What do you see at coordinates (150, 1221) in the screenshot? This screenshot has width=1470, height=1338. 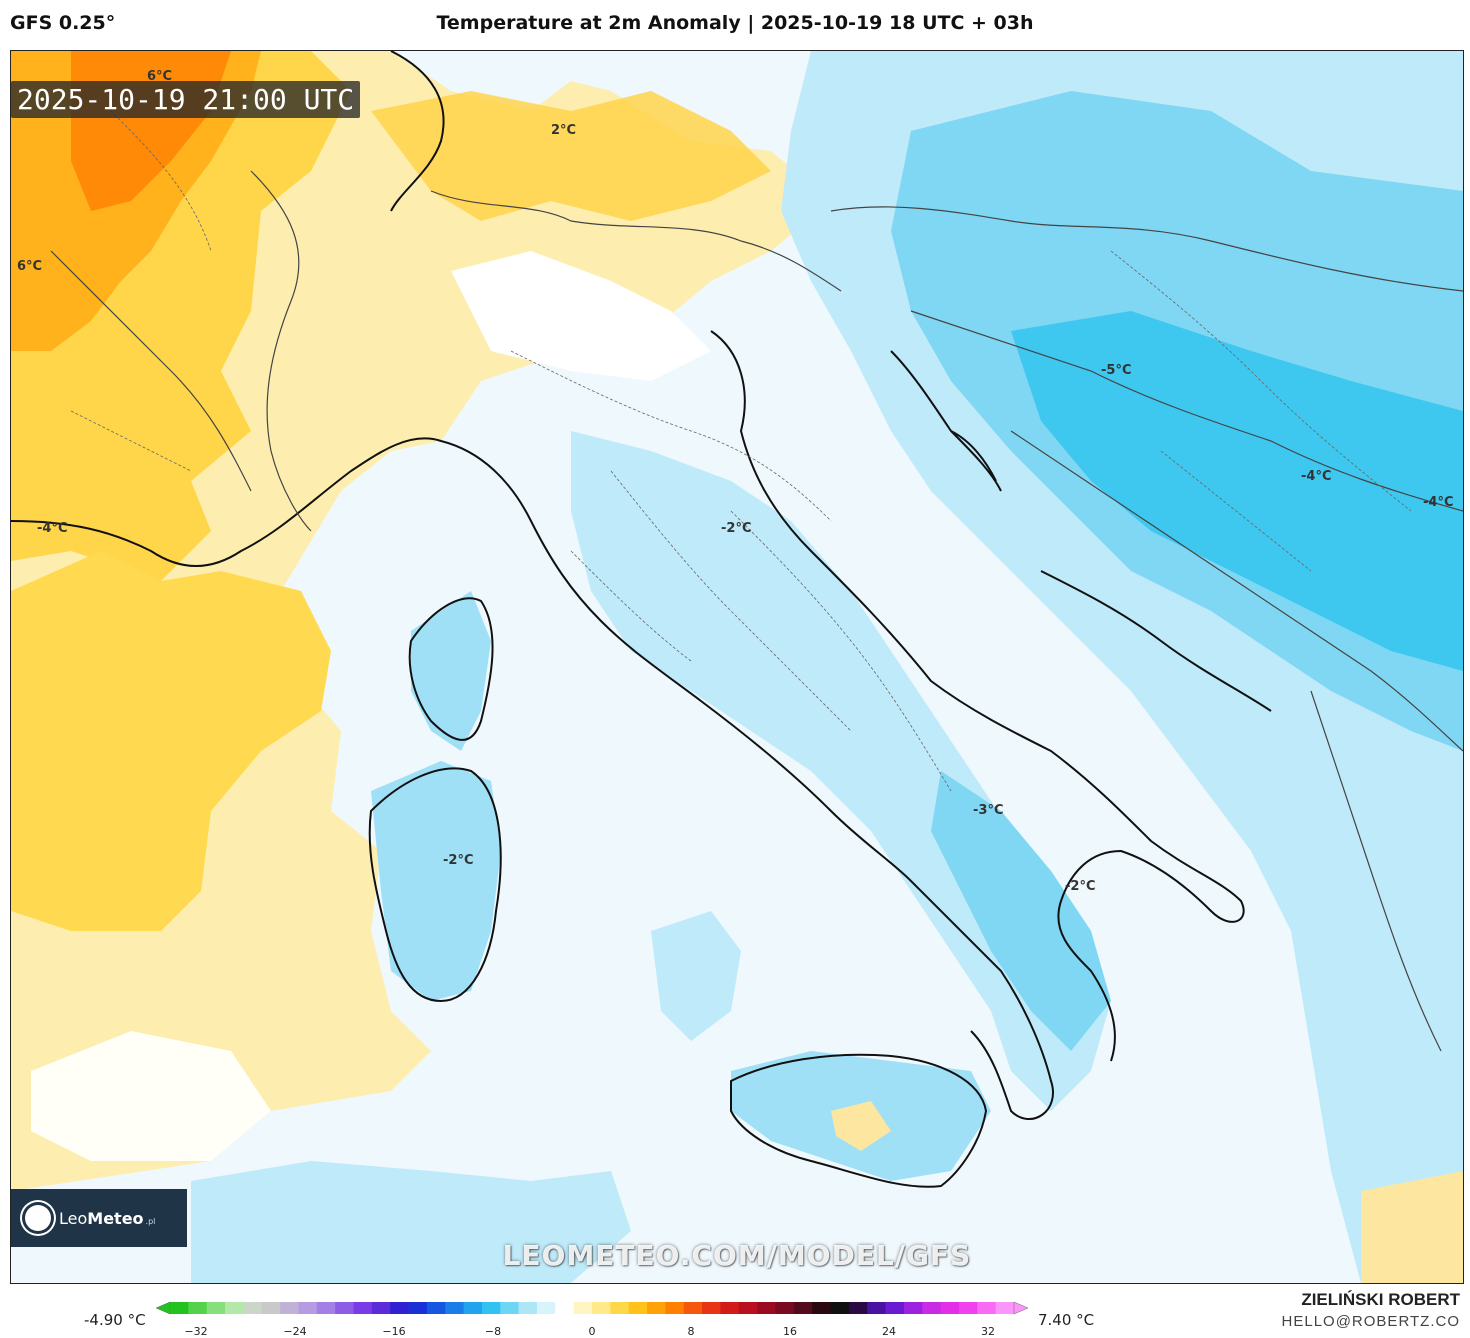 I see `logo-suffix: .pl` at bounding box center [150, 1221].